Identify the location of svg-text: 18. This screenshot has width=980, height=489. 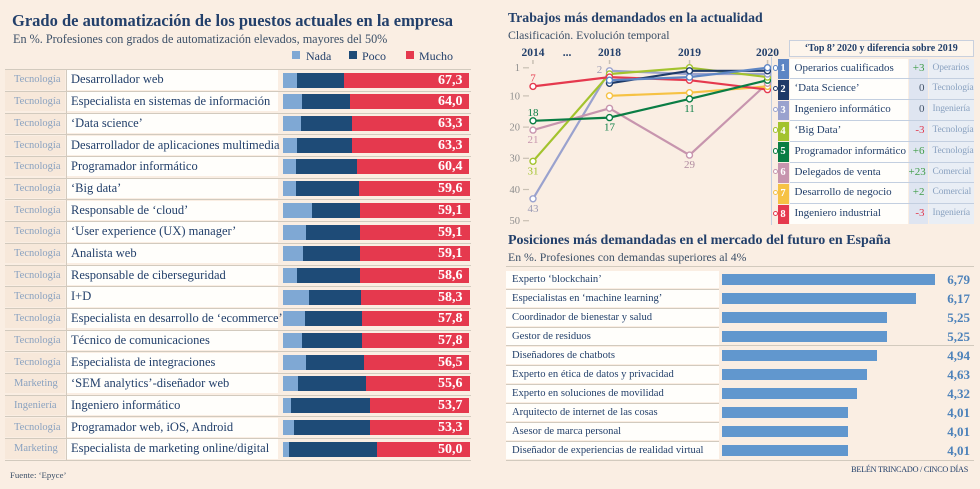
(534, 113).